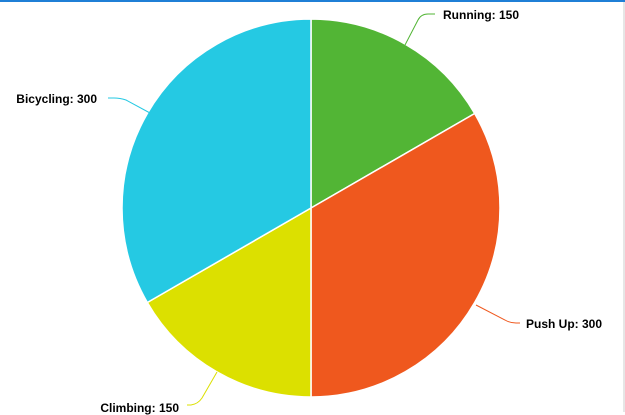  I want to click on connector-bicycling, so click(129, 105).